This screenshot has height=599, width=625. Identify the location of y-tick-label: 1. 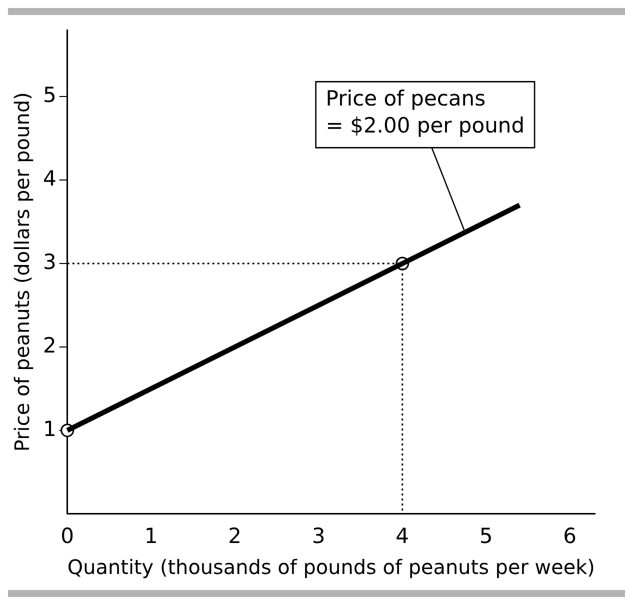
(49, 428).